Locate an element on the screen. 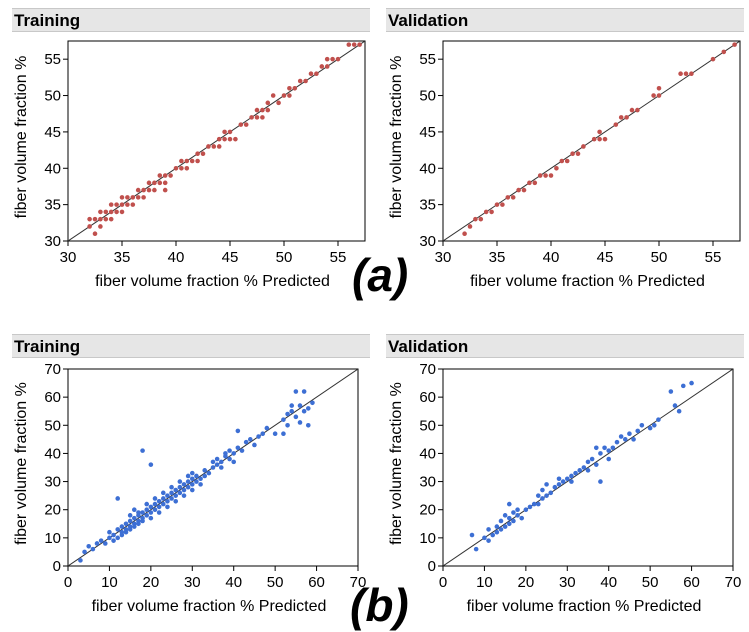 This screenshot has height=632, width=749. y-axis-label: fiber volume fraction % is located at coordinates (396, 463).